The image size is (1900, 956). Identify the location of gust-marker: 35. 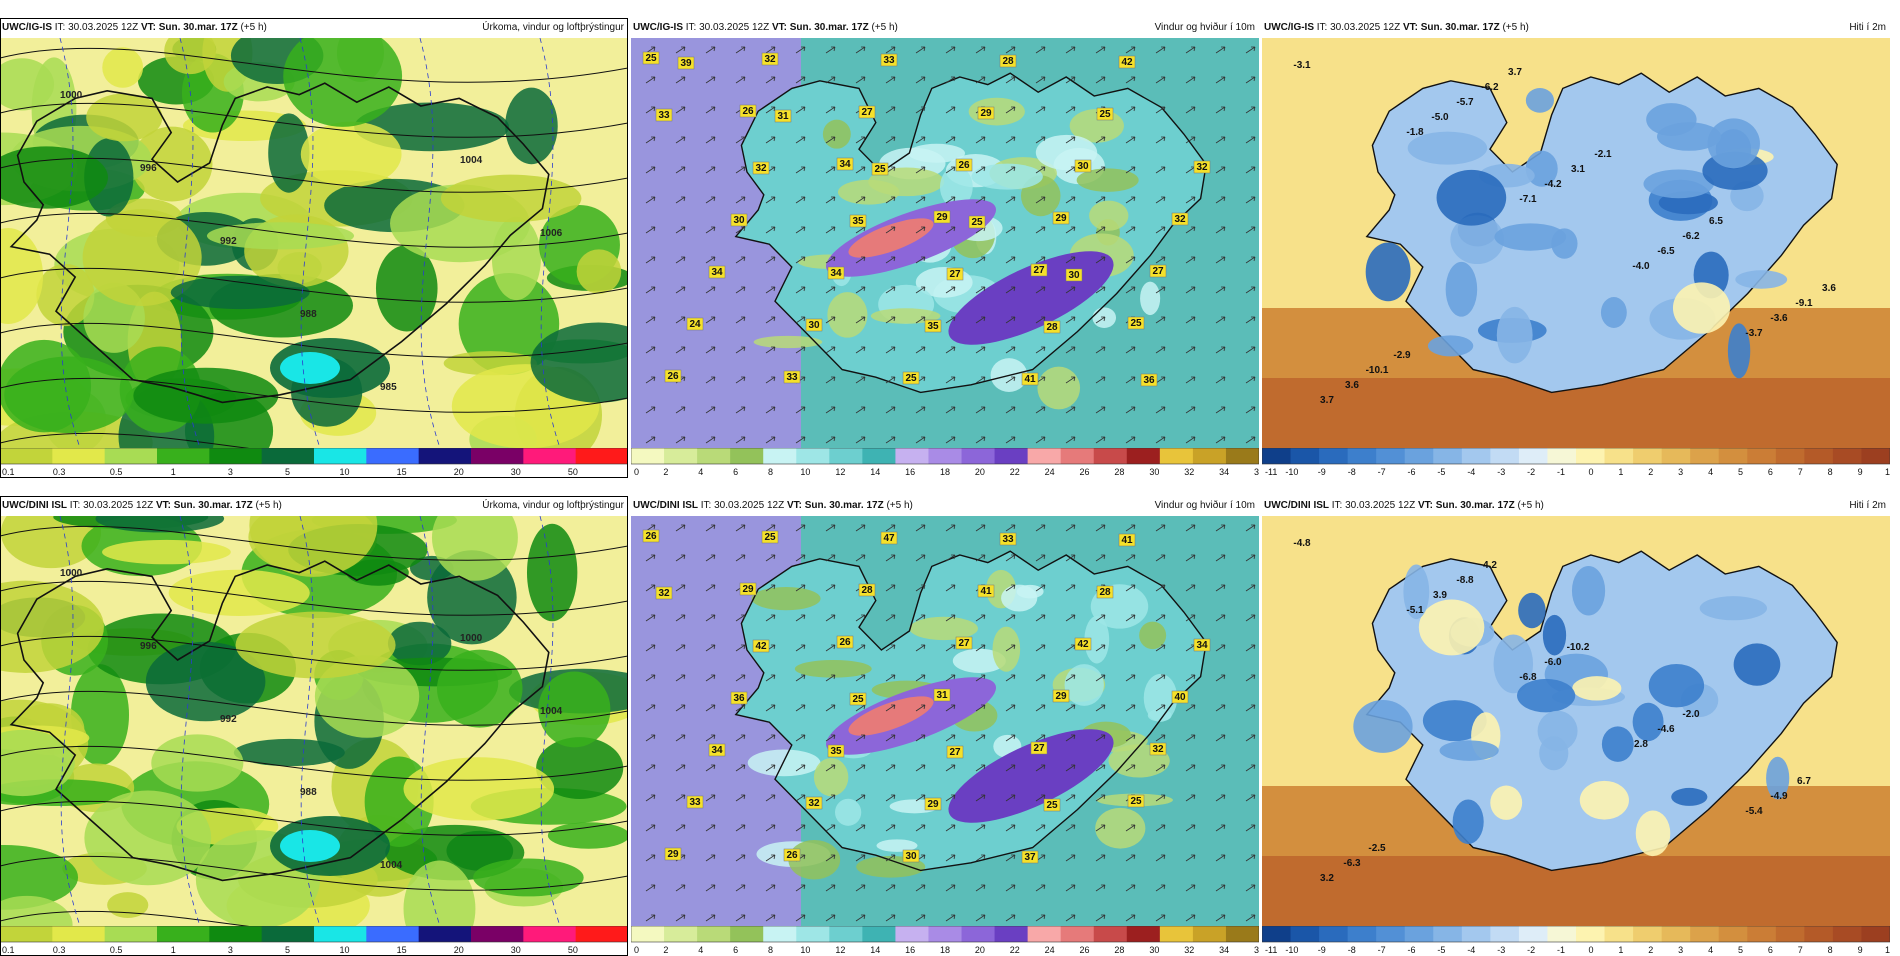
(933, 326).